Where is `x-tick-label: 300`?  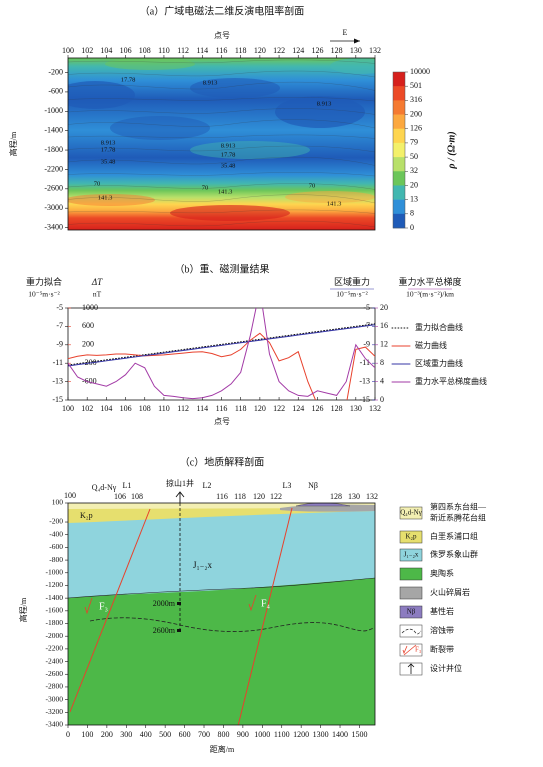 x-tick-label: 300 is located at coordinates (126, 734).